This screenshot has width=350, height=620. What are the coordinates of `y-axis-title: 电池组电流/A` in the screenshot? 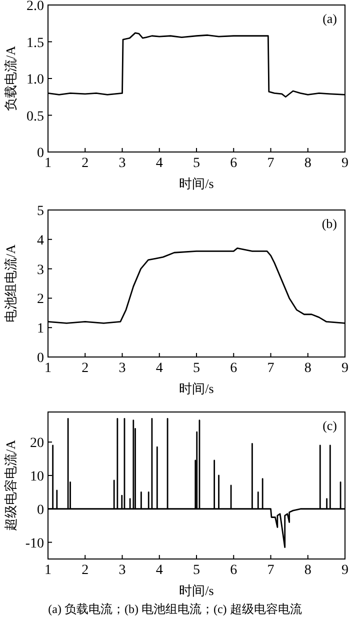 It's located at (10, 283).